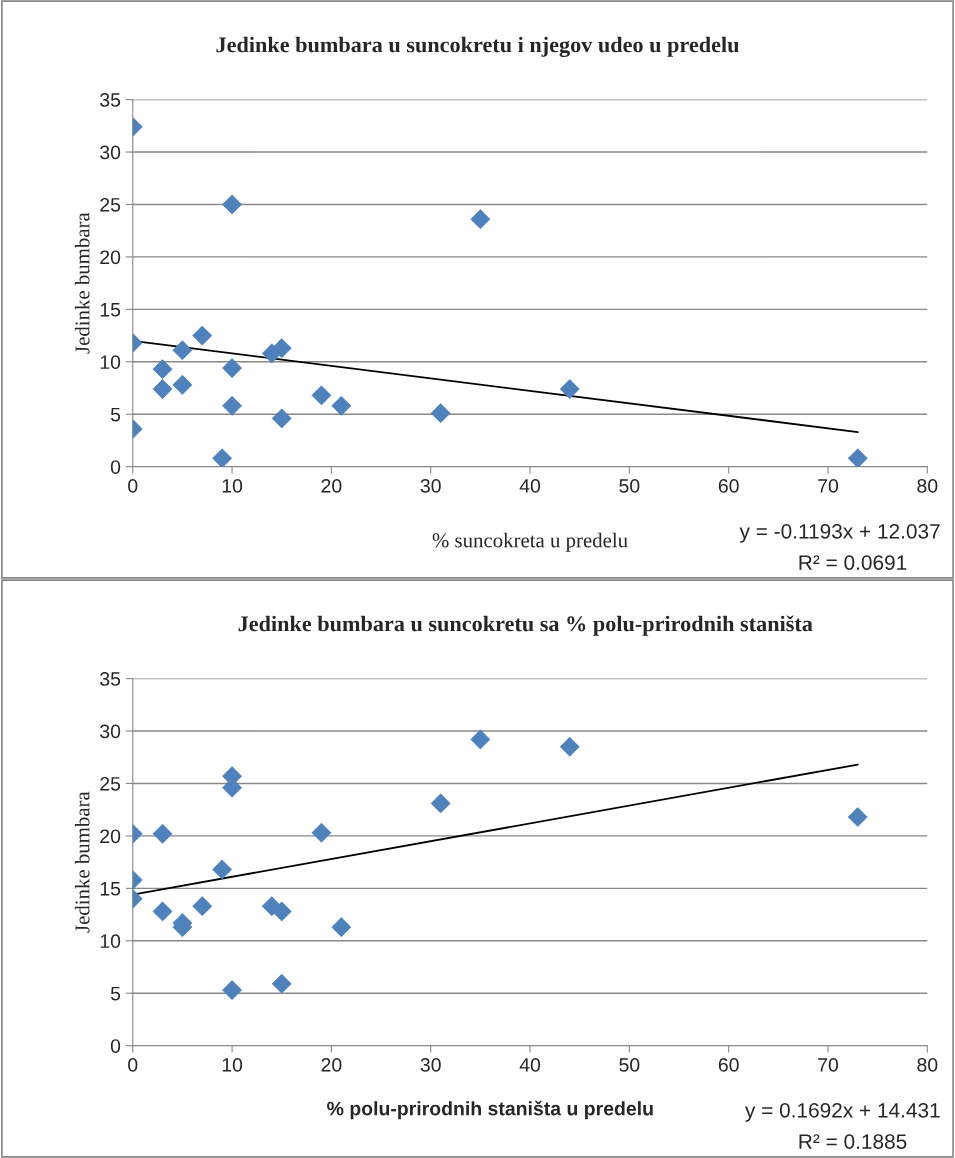 This screenshot has width=955, height=1158. What do you see at coordinates (490, 1110) in the screenshot?
I see `x-axis-title: % polu-prirodnih staništa u predelu` at bounding box center [490, 1110].